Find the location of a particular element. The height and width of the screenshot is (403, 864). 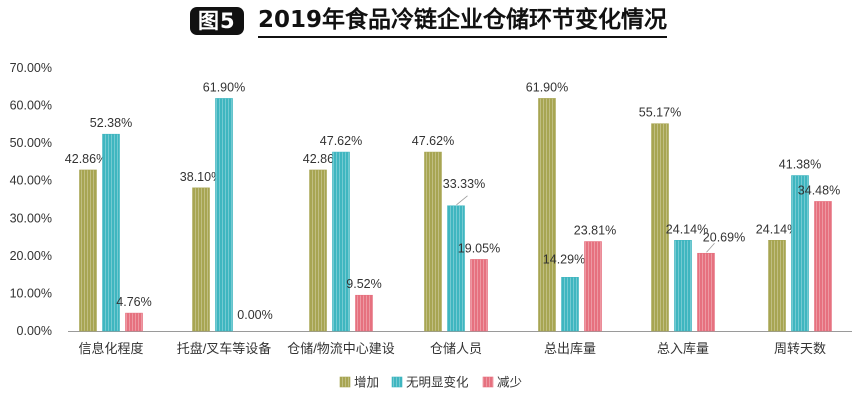

y-tick-label: 30.00% is located at coordinates (31, 218).